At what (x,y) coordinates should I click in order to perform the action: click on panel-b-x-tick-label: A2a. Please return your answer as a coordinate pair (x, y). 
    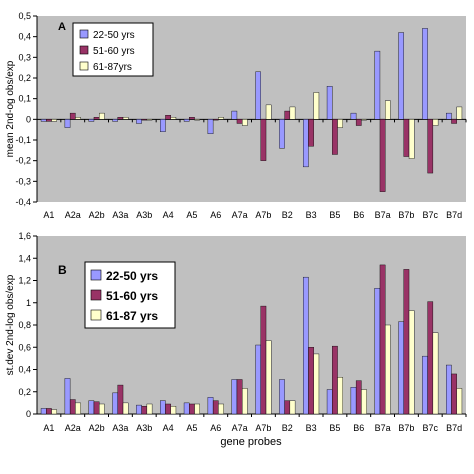
    Looking at the image, I should click on (73, 428).